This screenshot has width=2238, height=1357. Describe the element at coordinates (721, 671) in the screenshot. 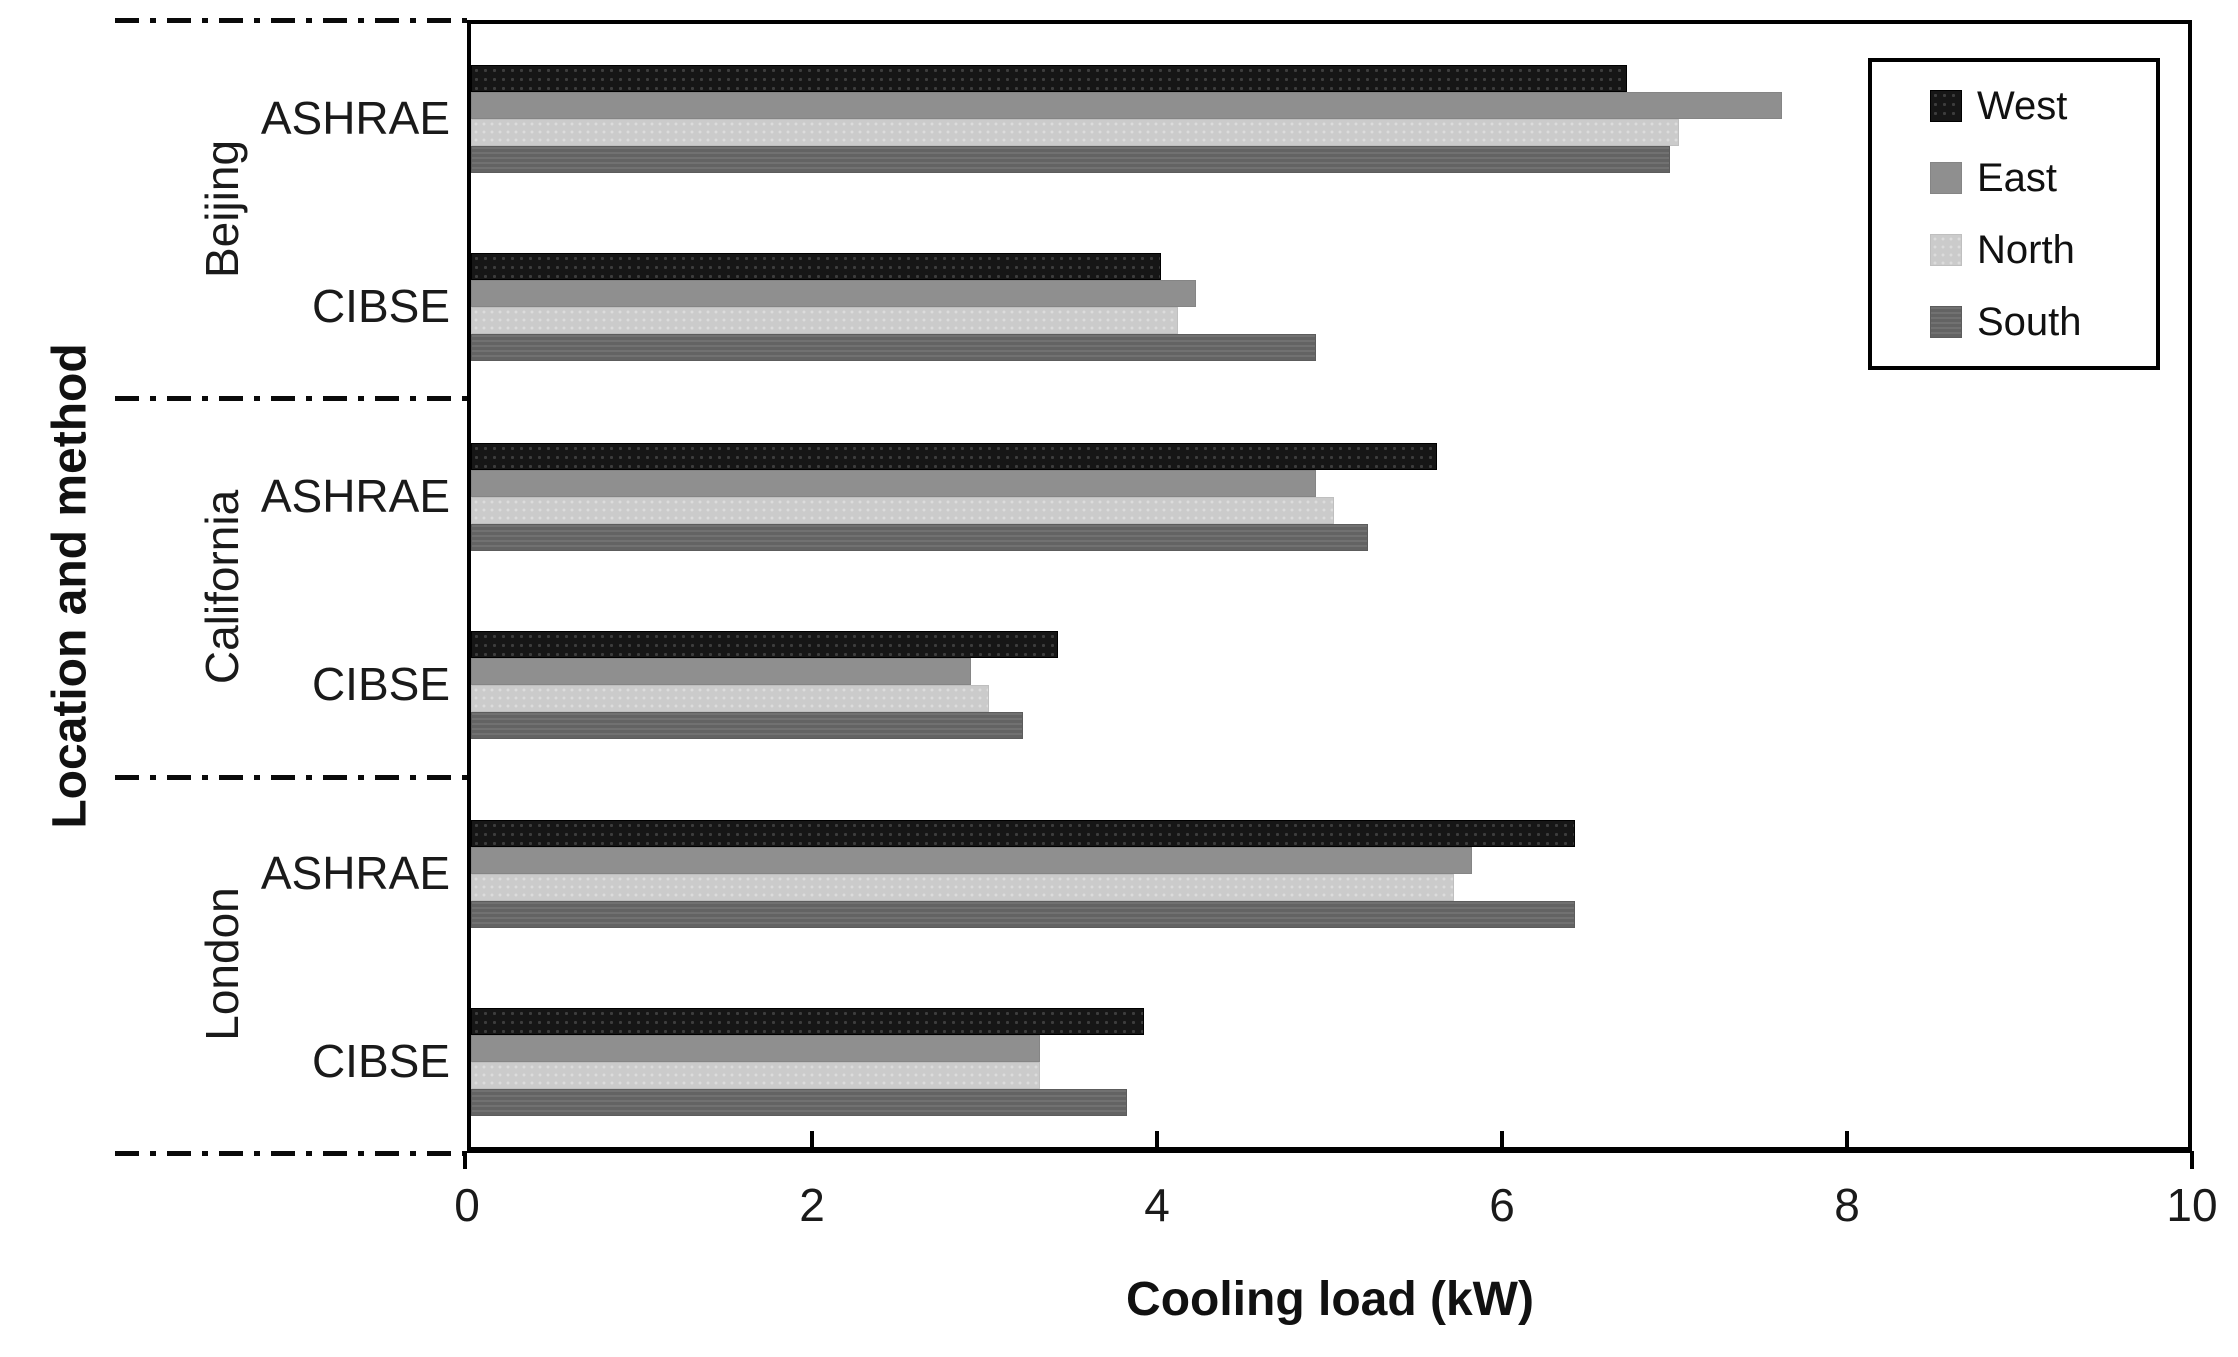

I see `bar-california-cibse-east` at that location.